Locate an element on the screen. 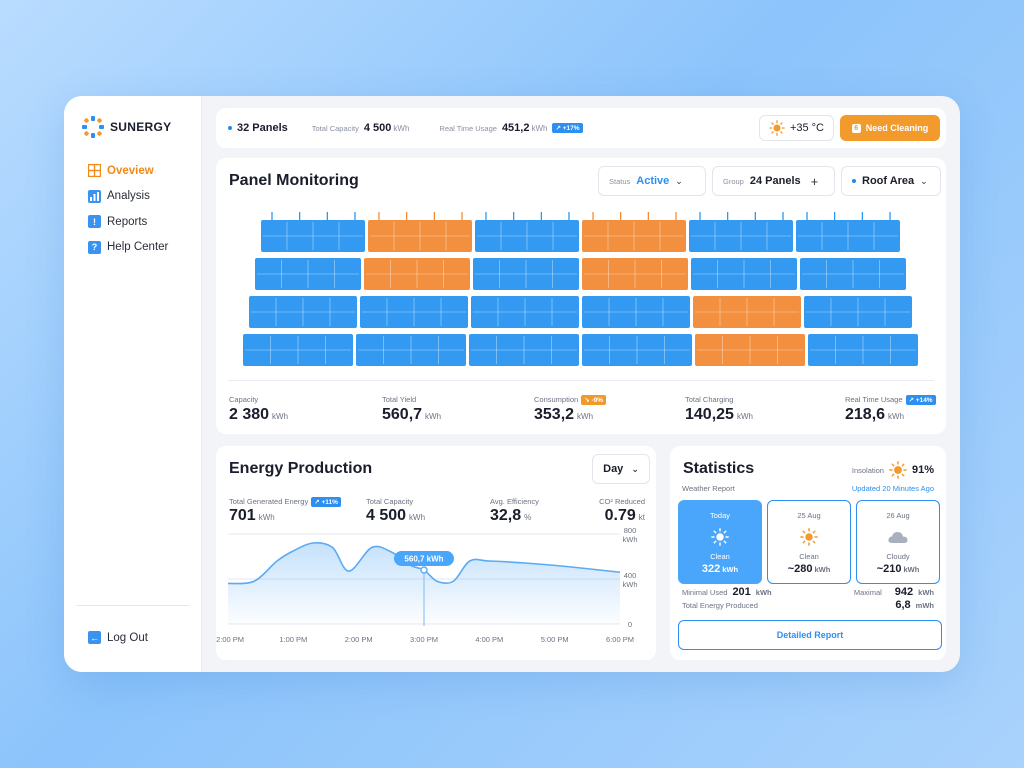 The height and width of the screenshot is (768, 1024). chart-icon is located at coordinates (94, 196).